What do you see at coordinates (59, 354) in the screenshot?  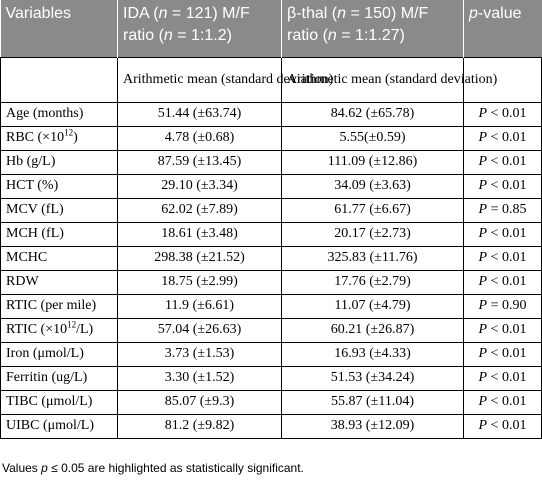 I see `variable-cell: Iron (μmol/L)` at bounding box center [59, 354].